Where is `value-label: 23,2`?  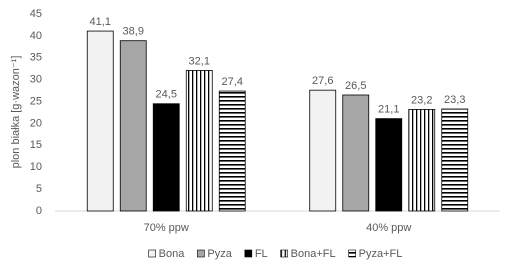 value-label: 23,2 is located at coordinates (421, 100).